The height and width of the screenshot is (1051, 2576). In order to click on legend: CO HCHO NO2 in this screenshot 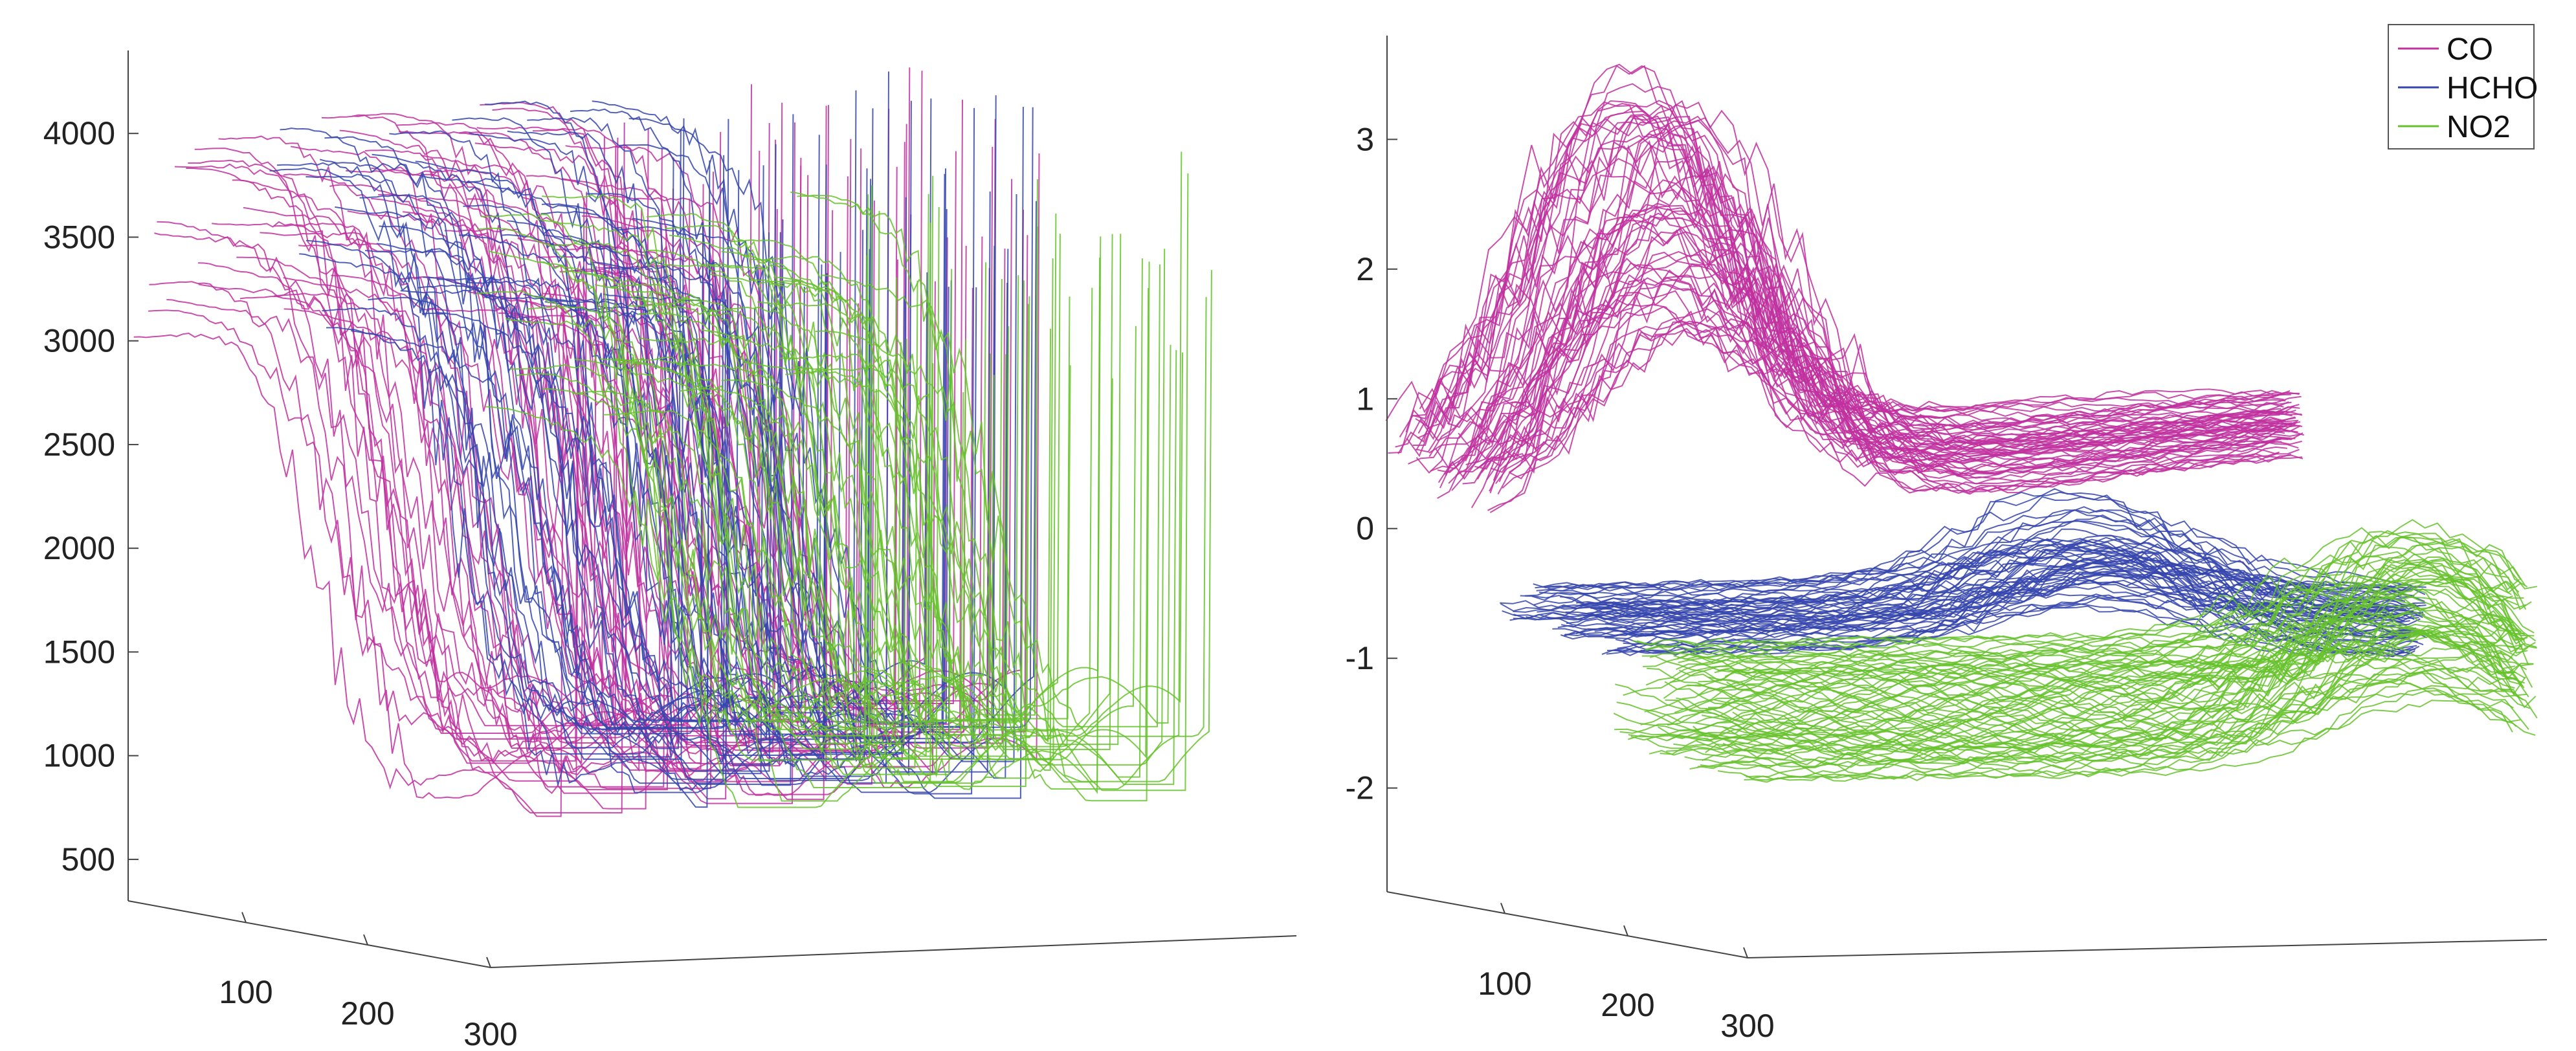, I will do `click(2463, 87)`.